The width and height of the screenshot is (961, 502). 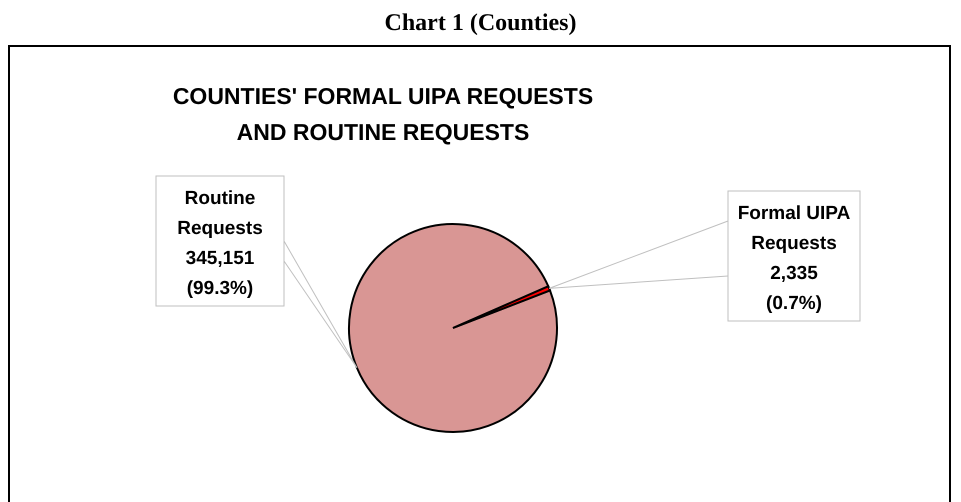 What do you see at coordinates (794, 288) in the screenshot?
I see `data-label: 2,335 (0.7%)` at bounding box center [794, 288].